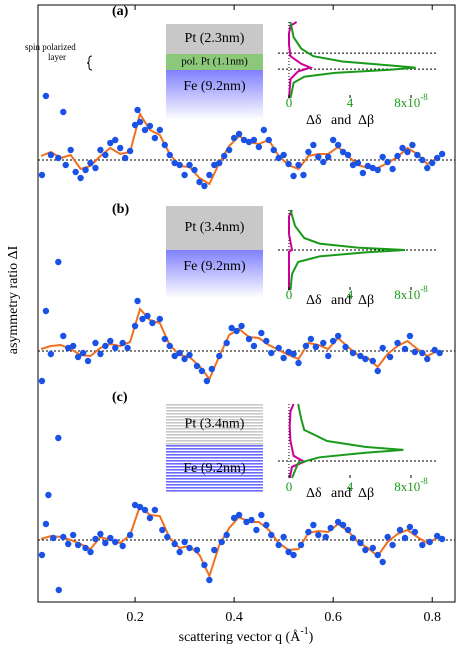  I want to click on x-axis-label: scattering vector q (Å-1), so click(246, 635).